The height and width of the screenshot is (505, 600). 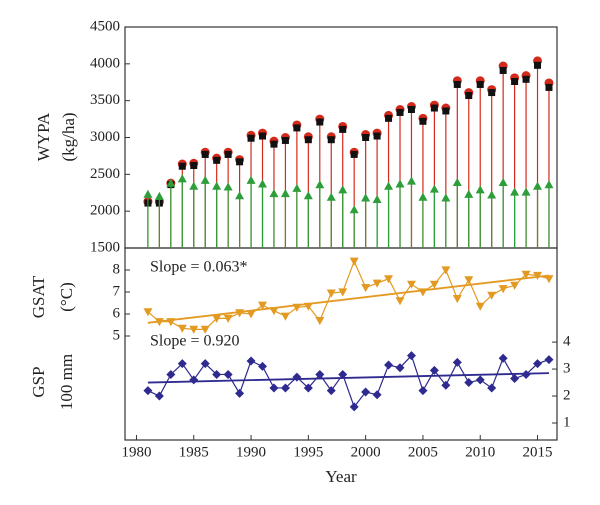 I want to click on trend-line, so click(x=348, y=378).